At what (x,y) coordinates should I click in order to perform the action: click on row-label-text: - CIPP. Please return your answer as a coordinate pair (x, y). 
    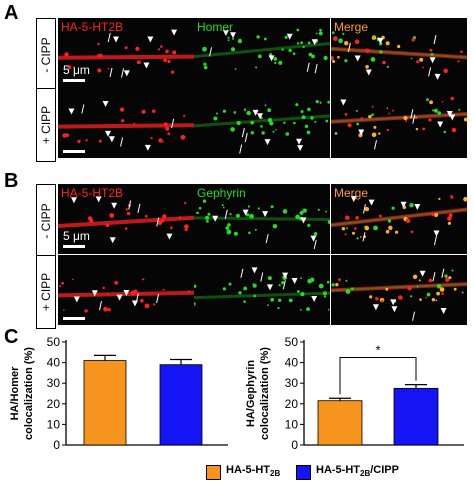
    Looking at the image, I should click on (46, 221).